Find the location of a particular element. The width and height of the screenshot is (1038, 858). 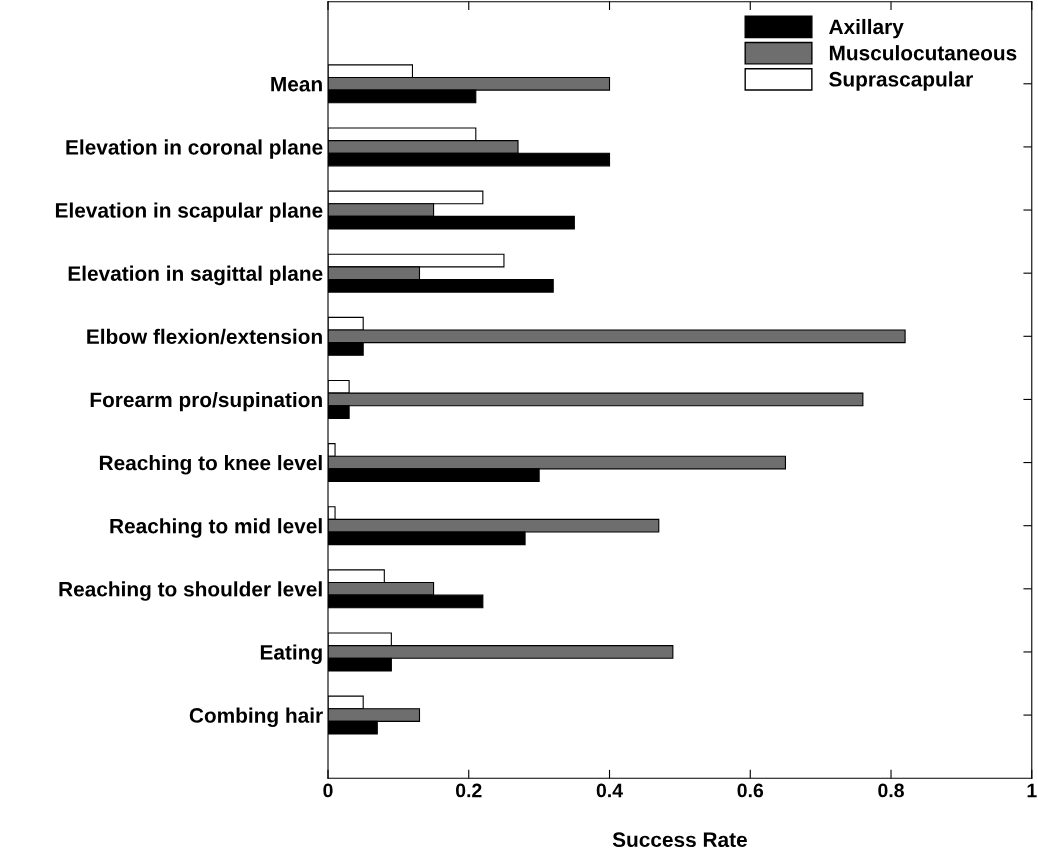

x-tick-label: 0.4 is located at coordinates (609, 790).